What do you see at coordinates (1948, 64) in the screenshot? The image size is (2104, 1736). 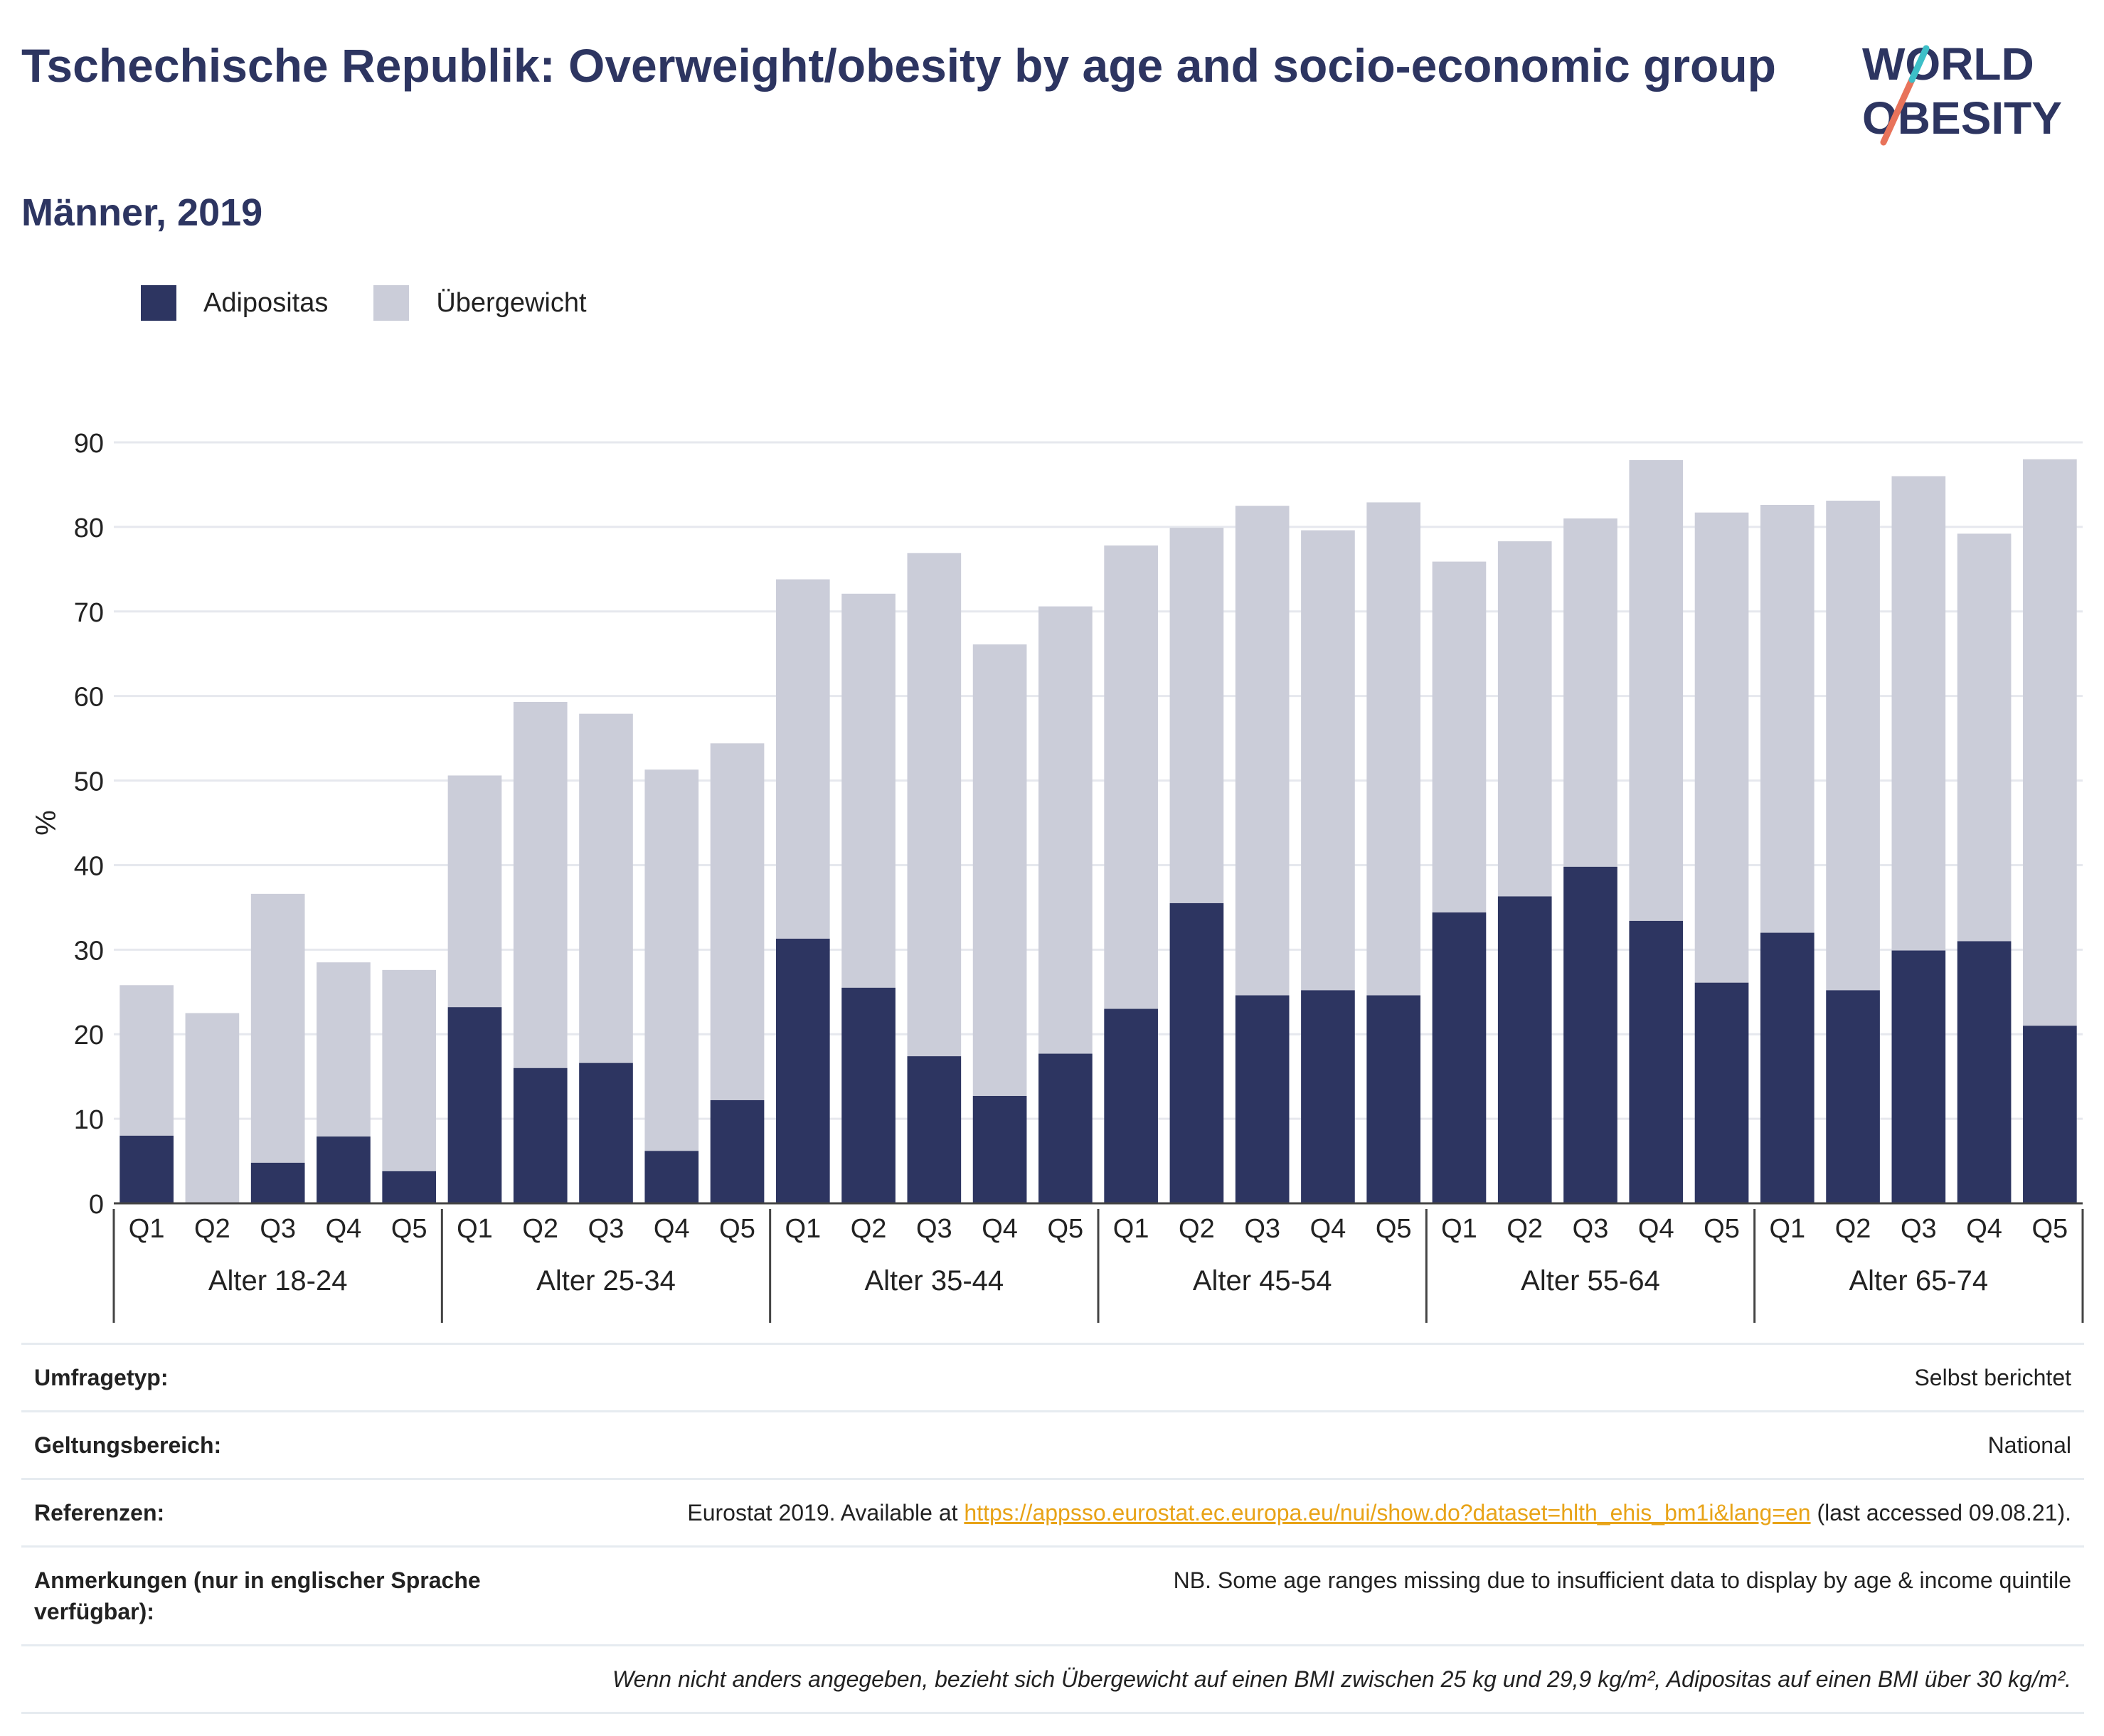 I see `logo-line1: WORLD` at bounding box center [1948, 64].